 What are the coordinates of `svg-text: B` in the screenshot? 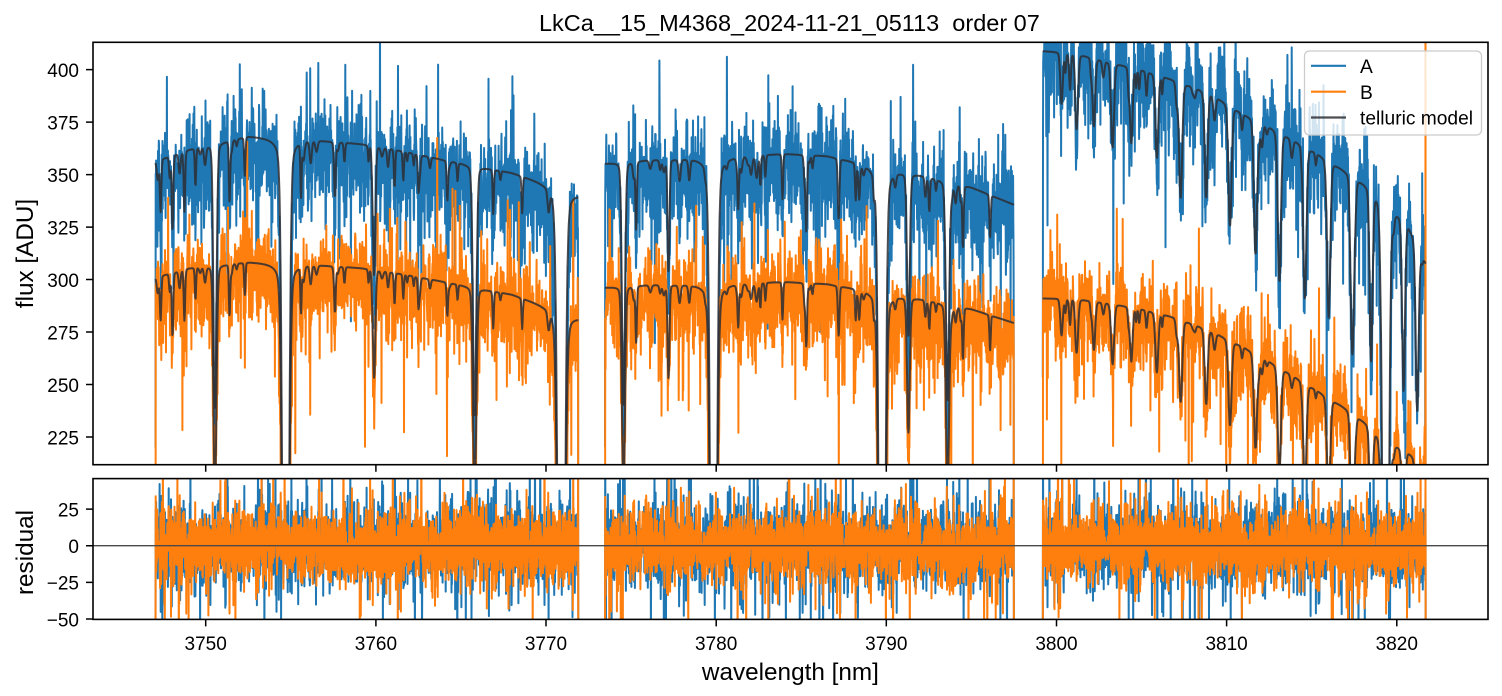 It's located at (1366, 93).